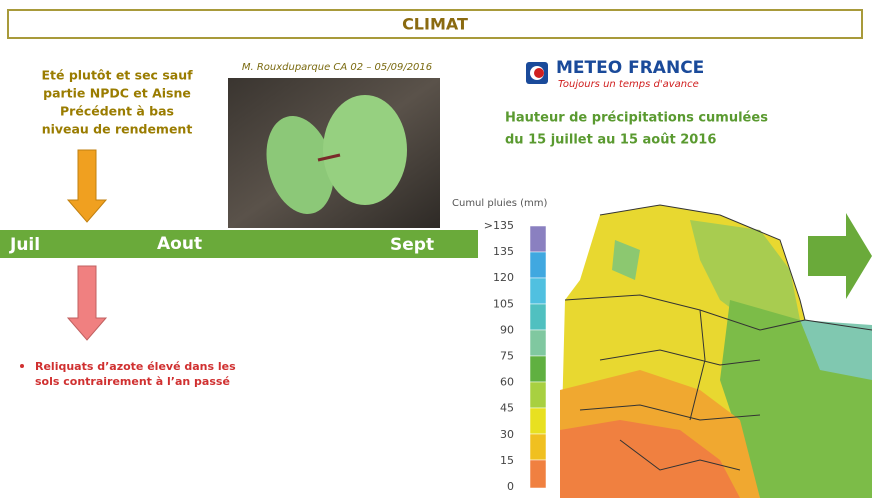 This screenshot has height=502, width=872. I want to click on bullet-line: sols contrairement à l’an passé, so click(132, 381).